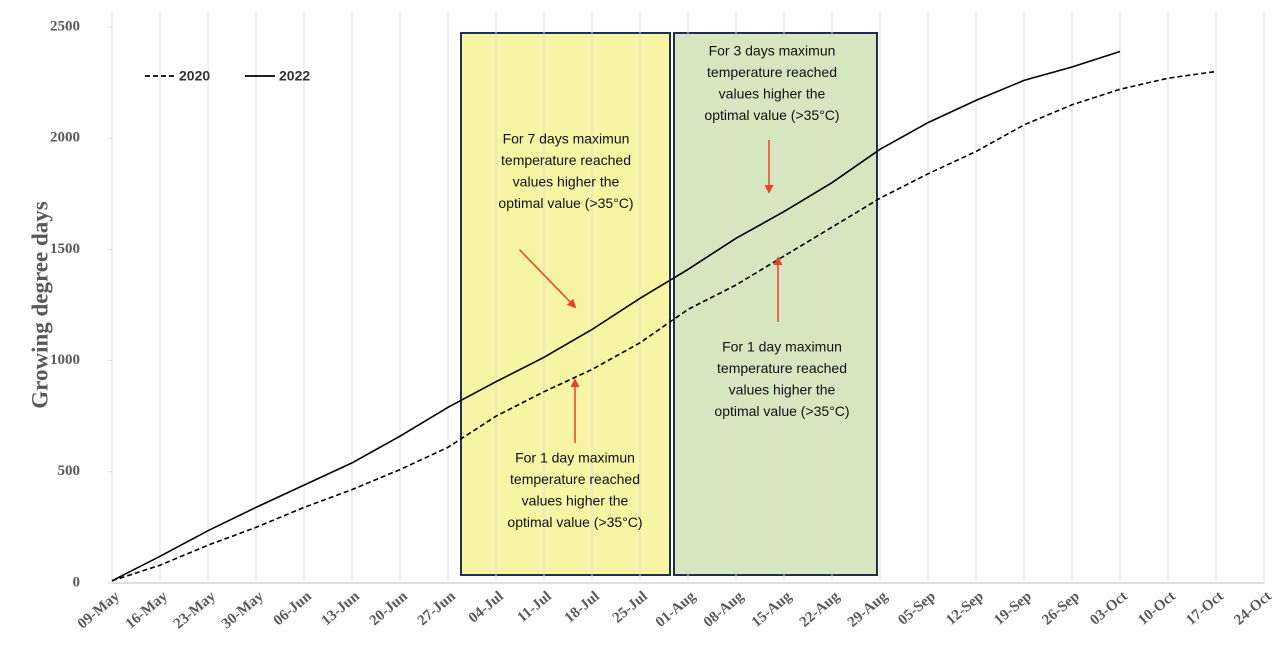 This screenshot has width=1281, height=660. Describe the element at coordinates (69, 471) in the screenshot. I see `y-tick-label: 500` at that location.